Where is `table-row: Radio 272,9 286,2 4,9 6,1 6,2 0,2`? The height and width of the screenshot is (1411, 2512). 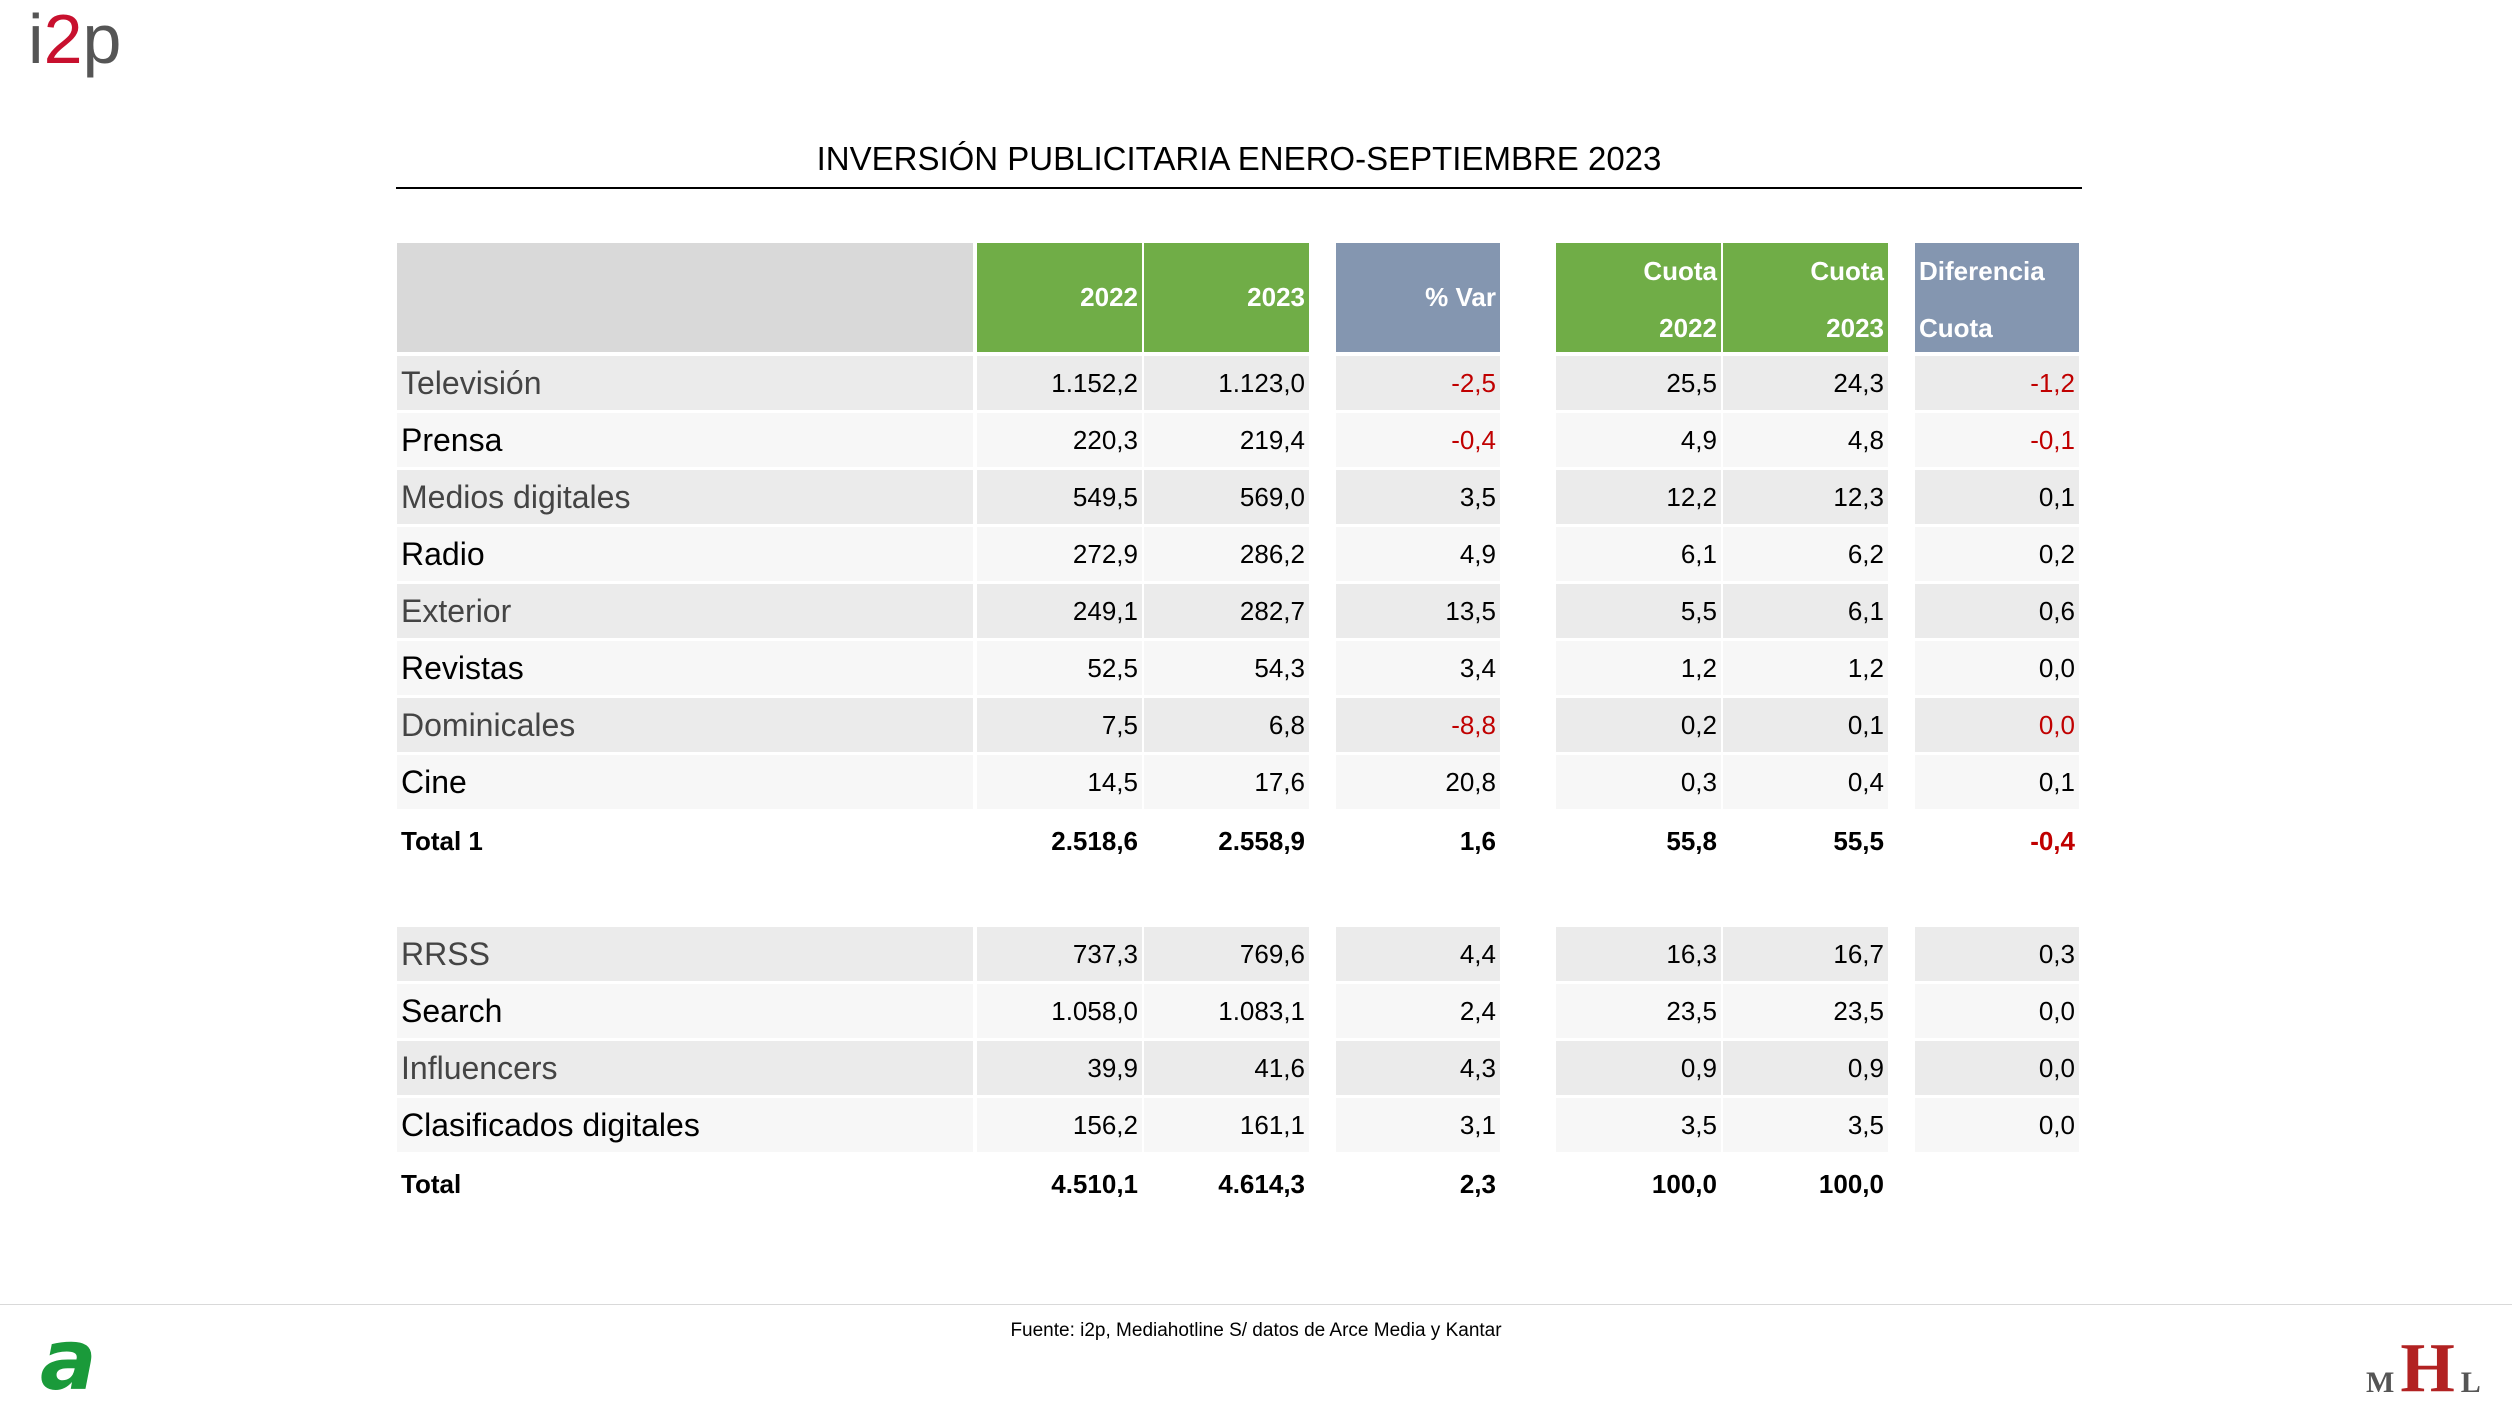
table-row: Radio 272,9 286,2 4,9 6,1 6,2 0,2 is located at coordinates (1256, 554).